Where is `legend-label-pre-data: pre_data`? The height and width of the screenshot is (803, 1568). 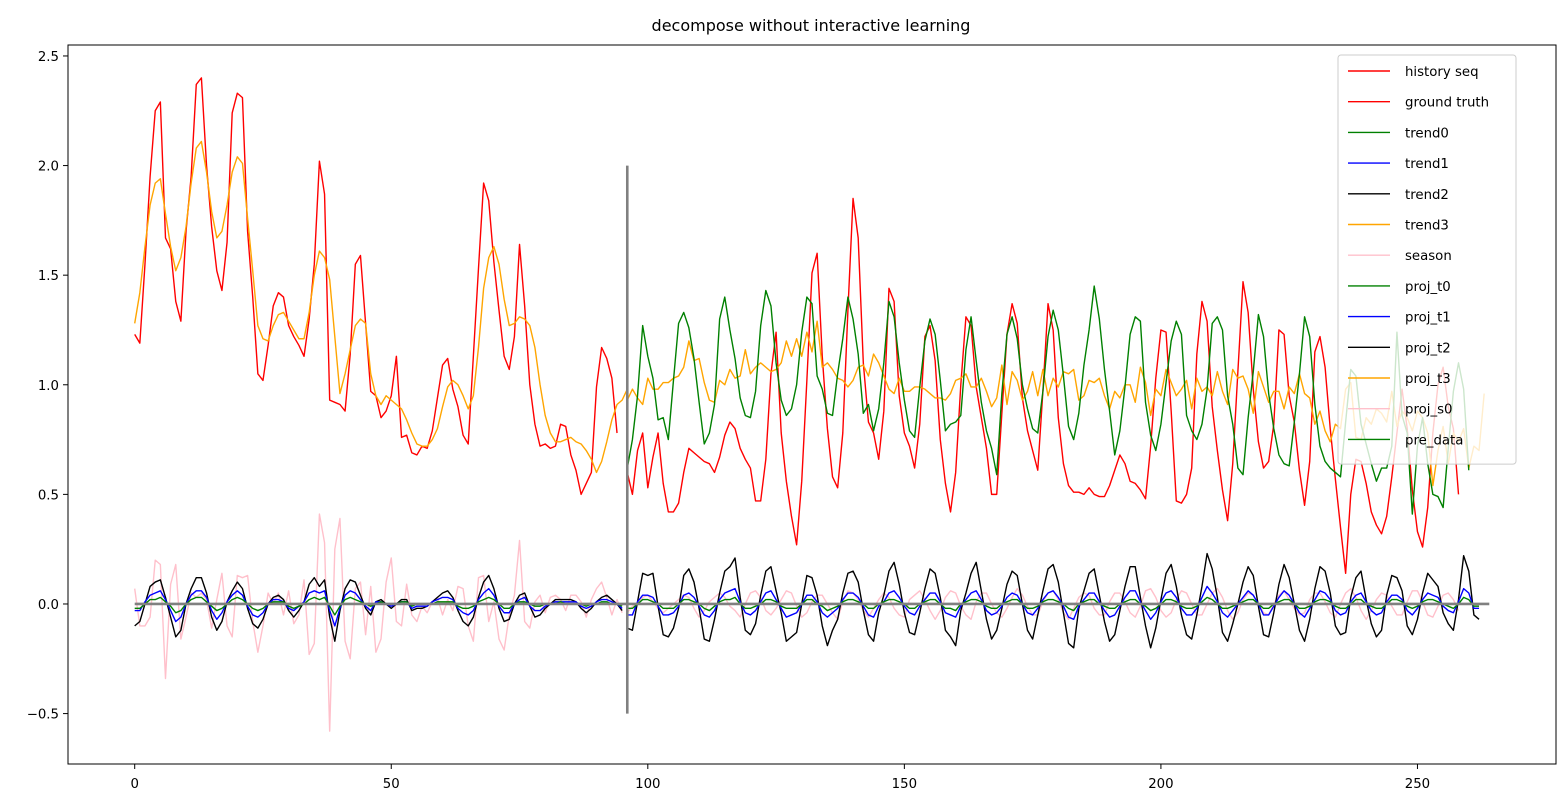
legend-label-pre-data: pre_data is located at coordinates (1434, 440).